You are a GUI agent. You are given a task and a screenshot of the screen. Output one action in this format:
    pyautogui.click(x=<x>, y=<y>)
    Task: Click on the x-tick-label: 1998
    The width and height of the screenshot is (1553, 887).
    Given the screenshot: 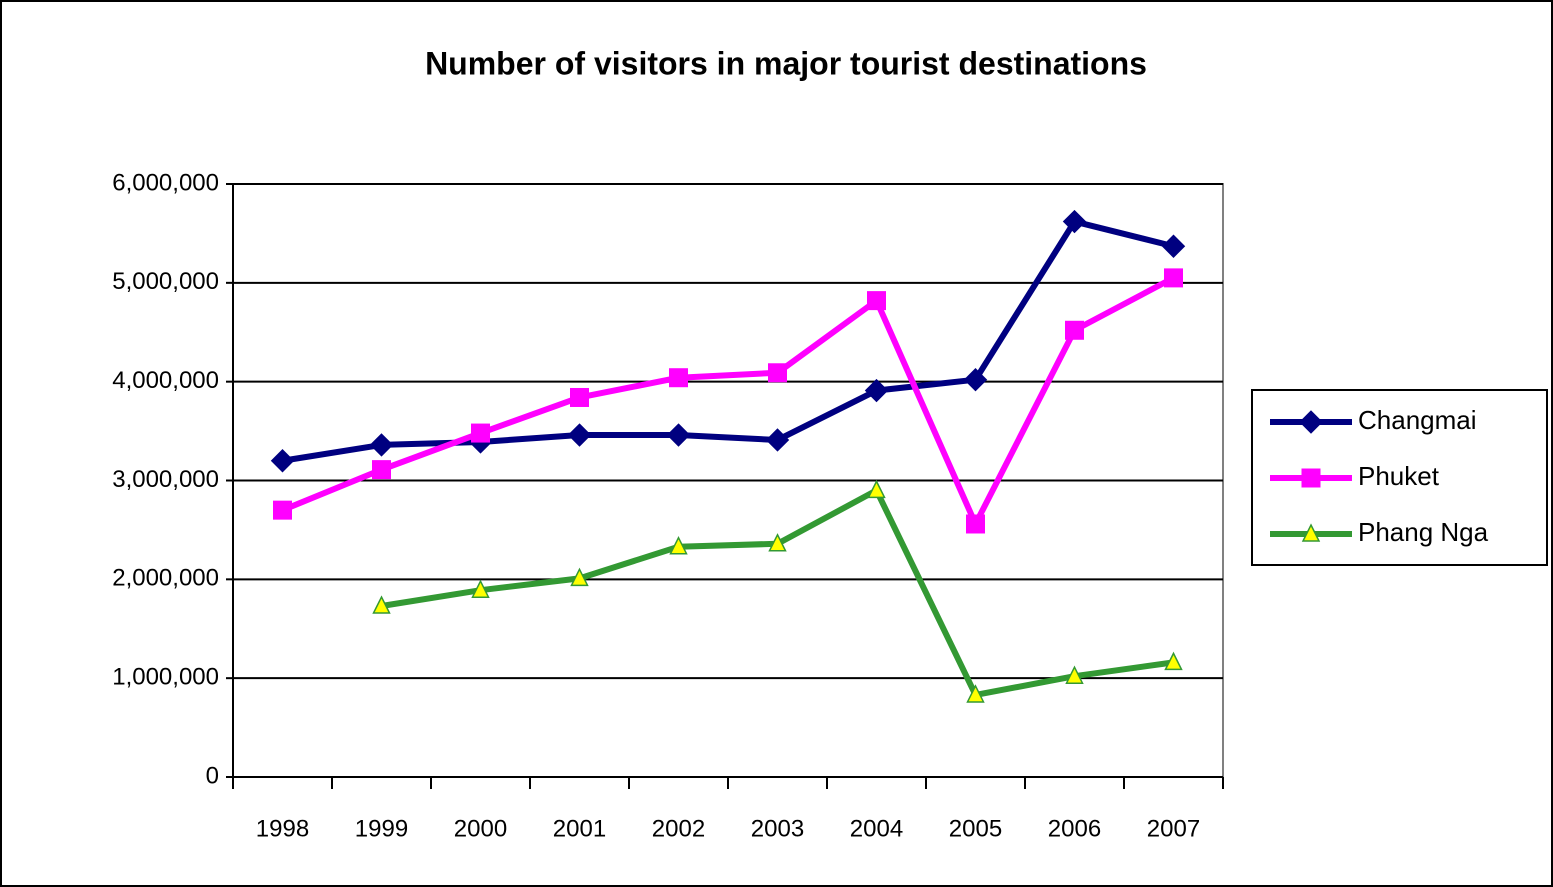 What is the action you would take?
    pyautogui.click(x=282, y=828)
    